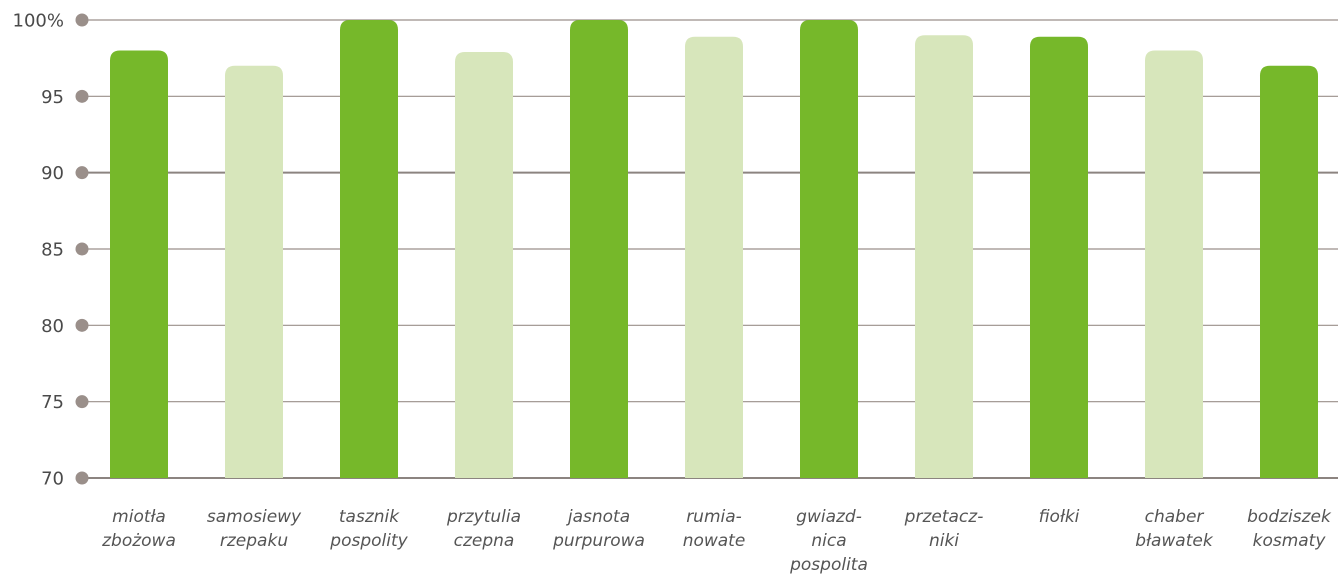  Describe the element at coordinates (138, 529) in the screenshot. I see `xlabel-0: miotła zbożowa` at that location.